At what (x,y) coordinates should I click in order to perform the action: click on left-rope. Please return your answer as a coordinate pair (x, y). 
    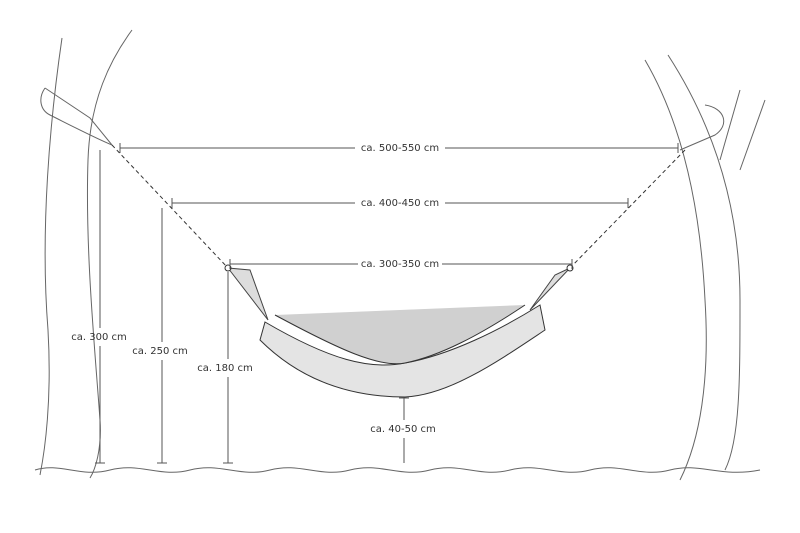
    Looking at the image, I should click on (170, 206).